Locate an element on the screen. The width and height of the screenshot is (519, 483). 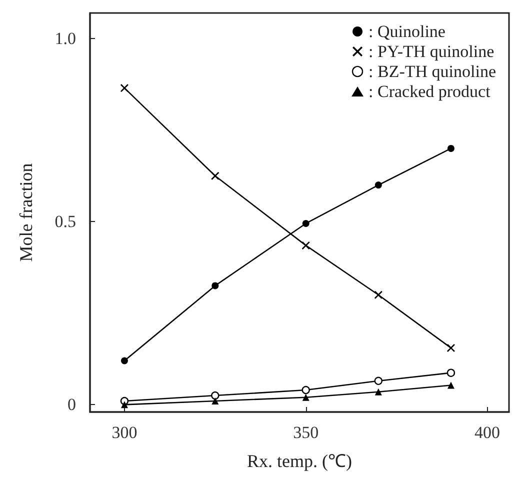
y-tick-label: 1.0 is located at coordinates (65, 38).